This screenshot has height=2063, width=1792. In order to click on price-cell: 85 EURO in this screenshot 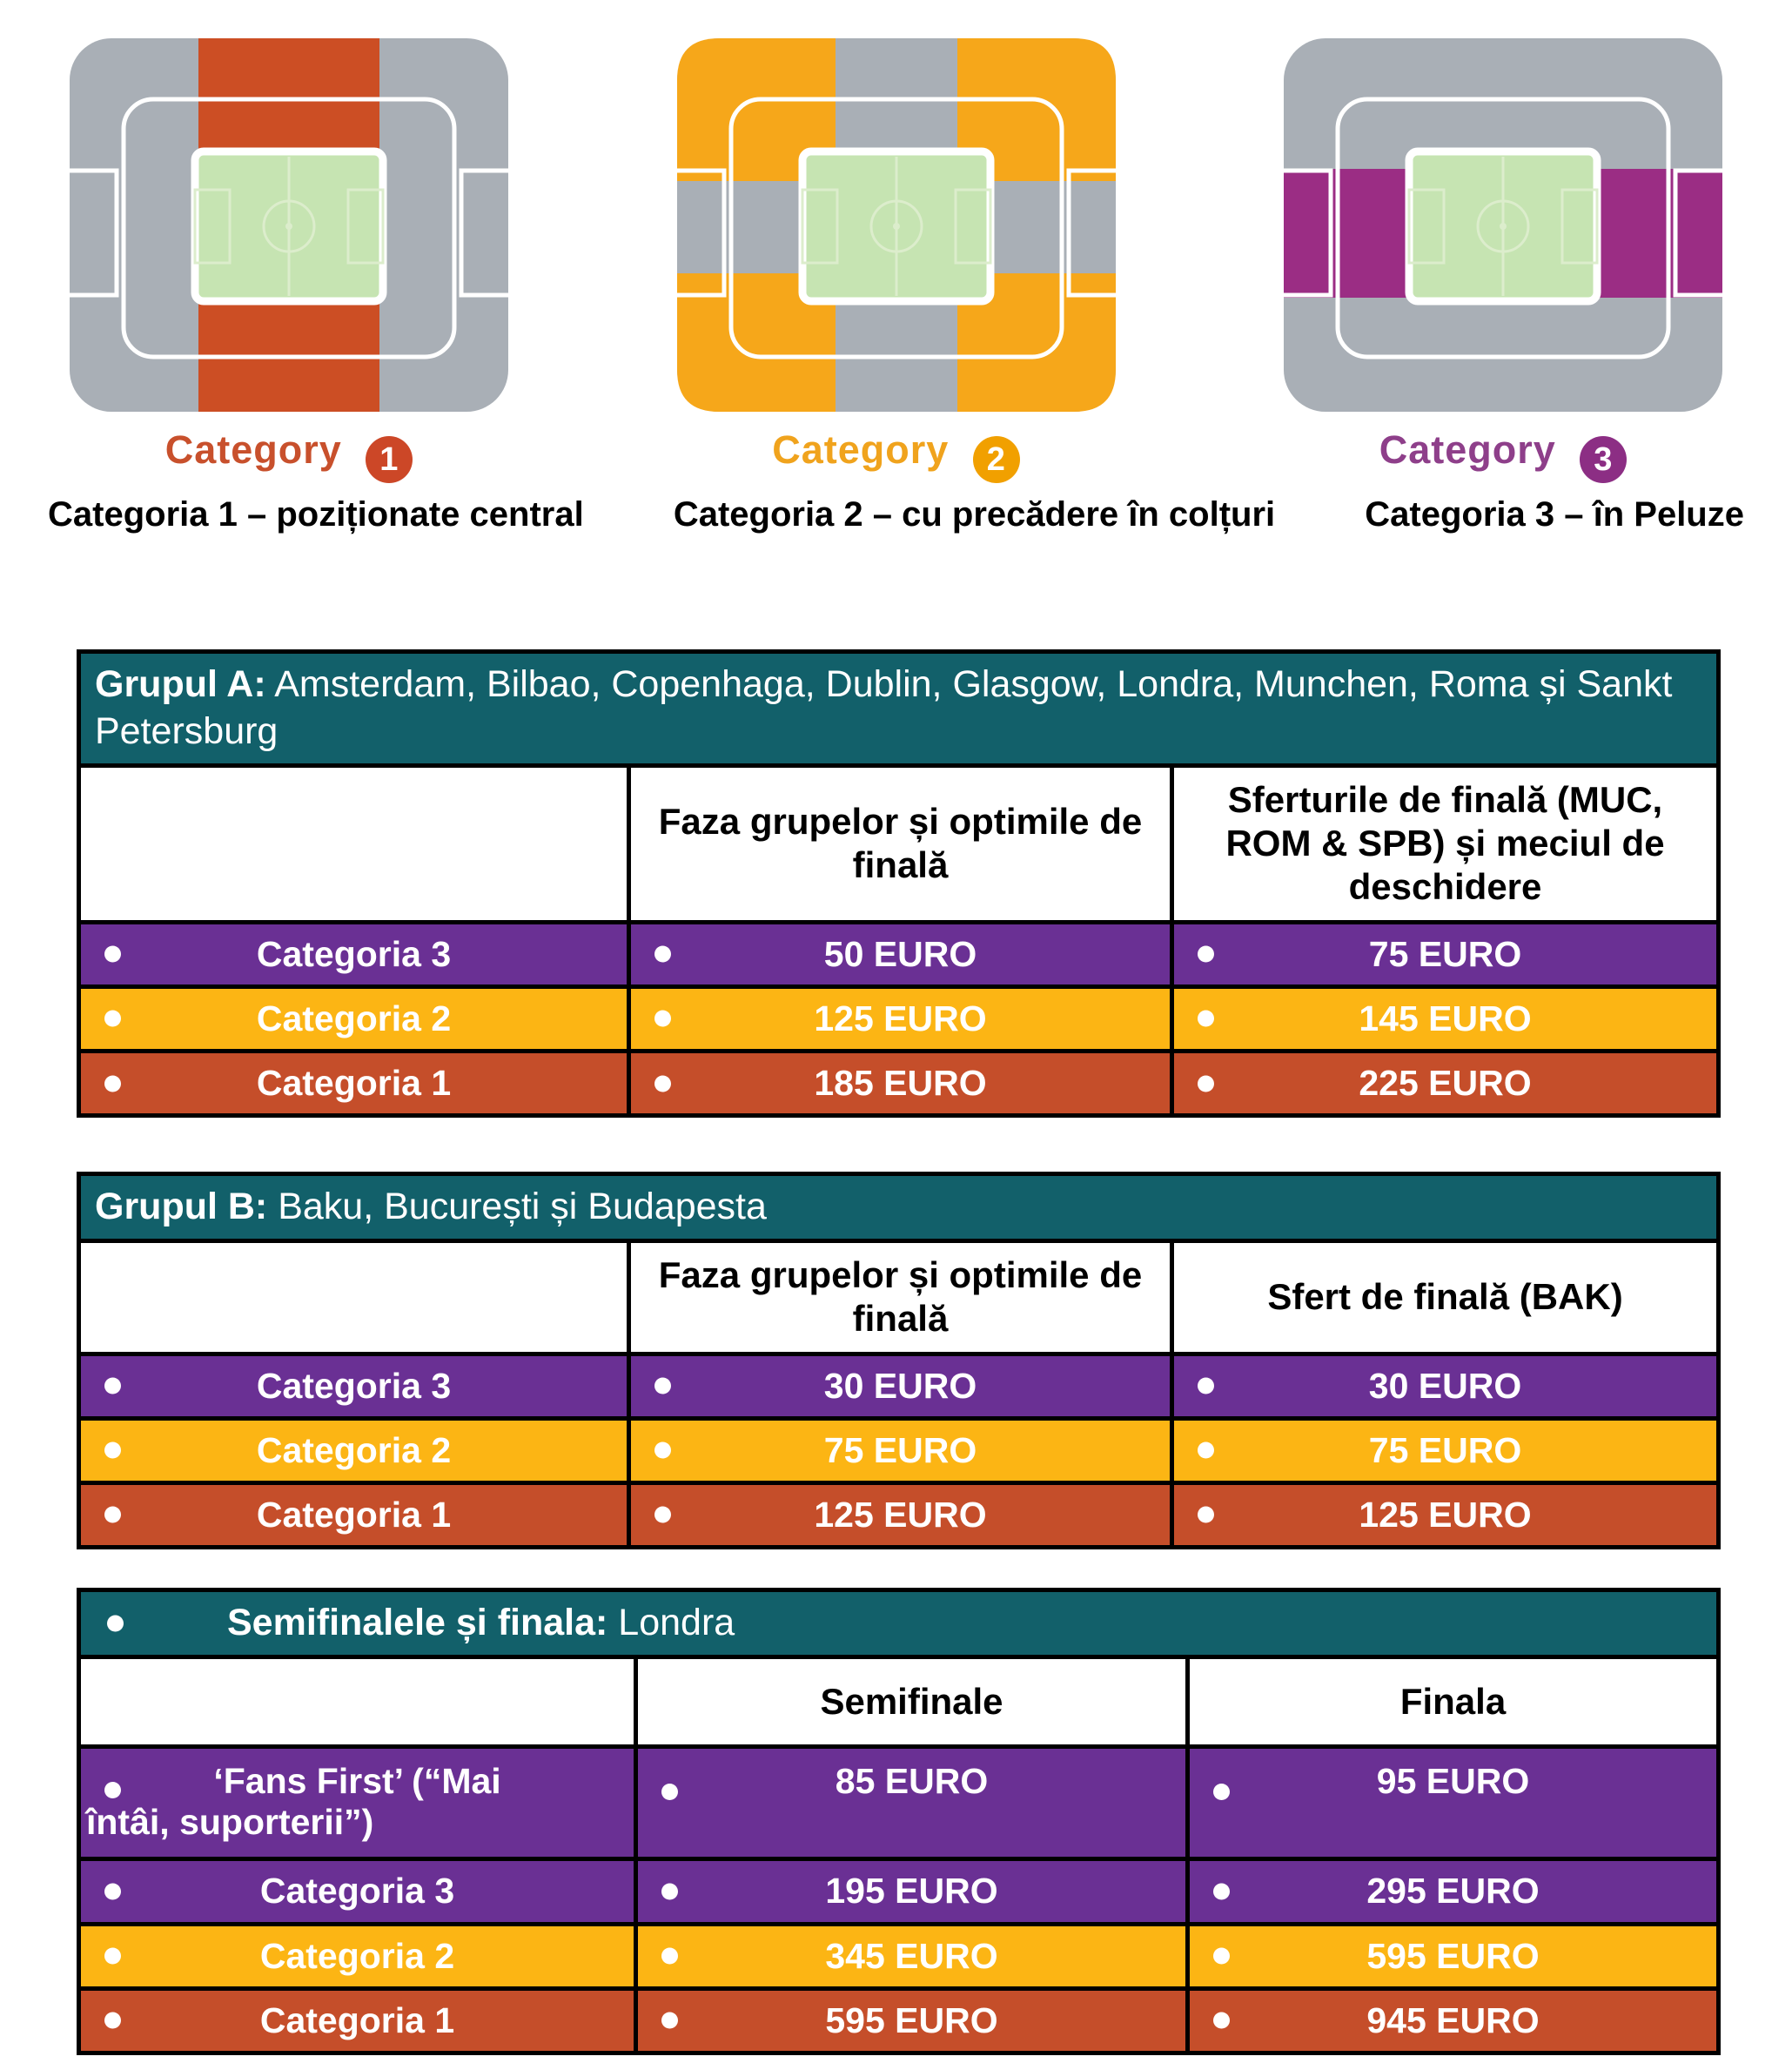, I will do `click(912, 1803)`.